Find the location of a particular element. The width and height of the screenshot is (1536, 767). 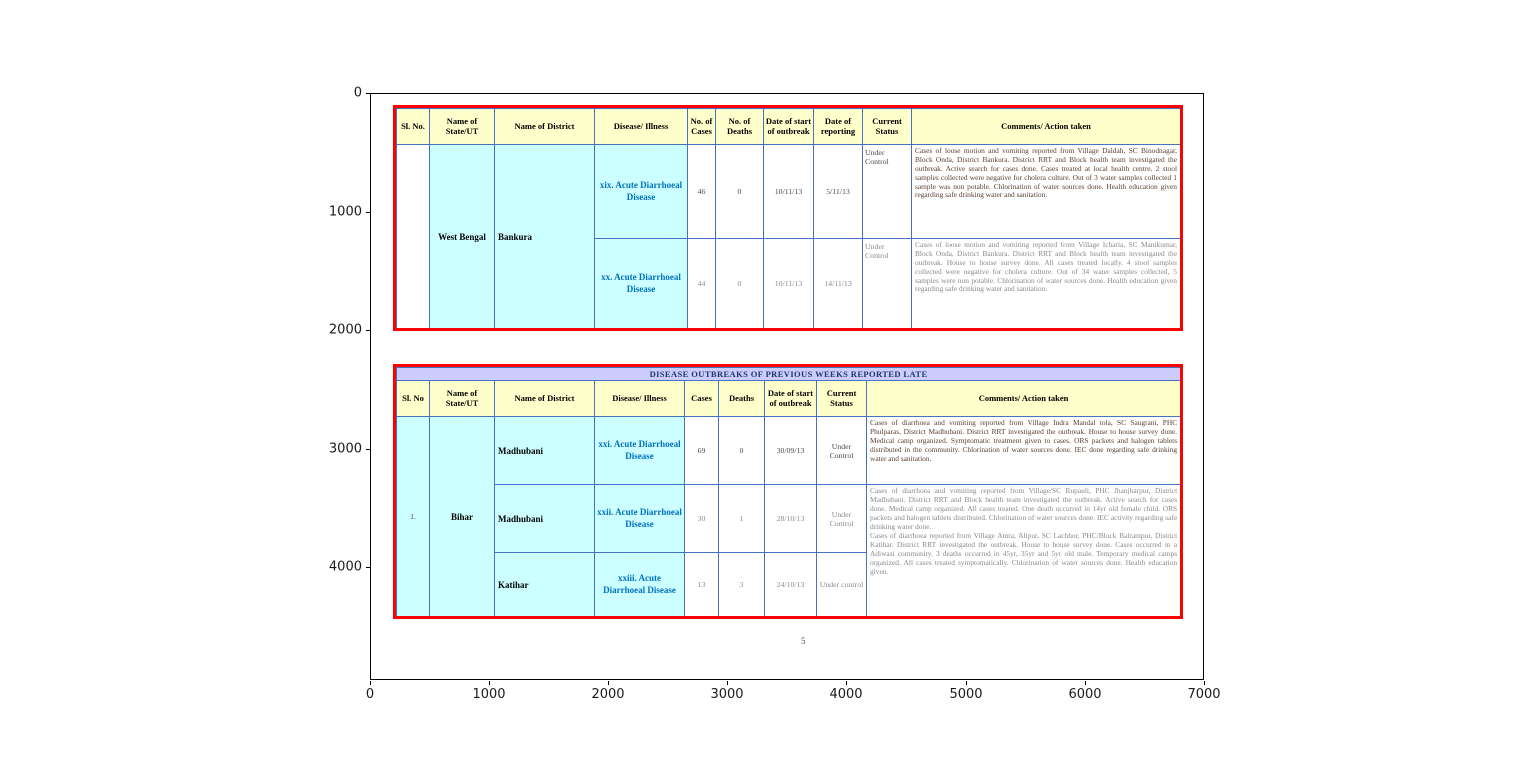

disease-cell: xxiii. Acute Diarrhoeal Disease is located at coordinates (639, 584).